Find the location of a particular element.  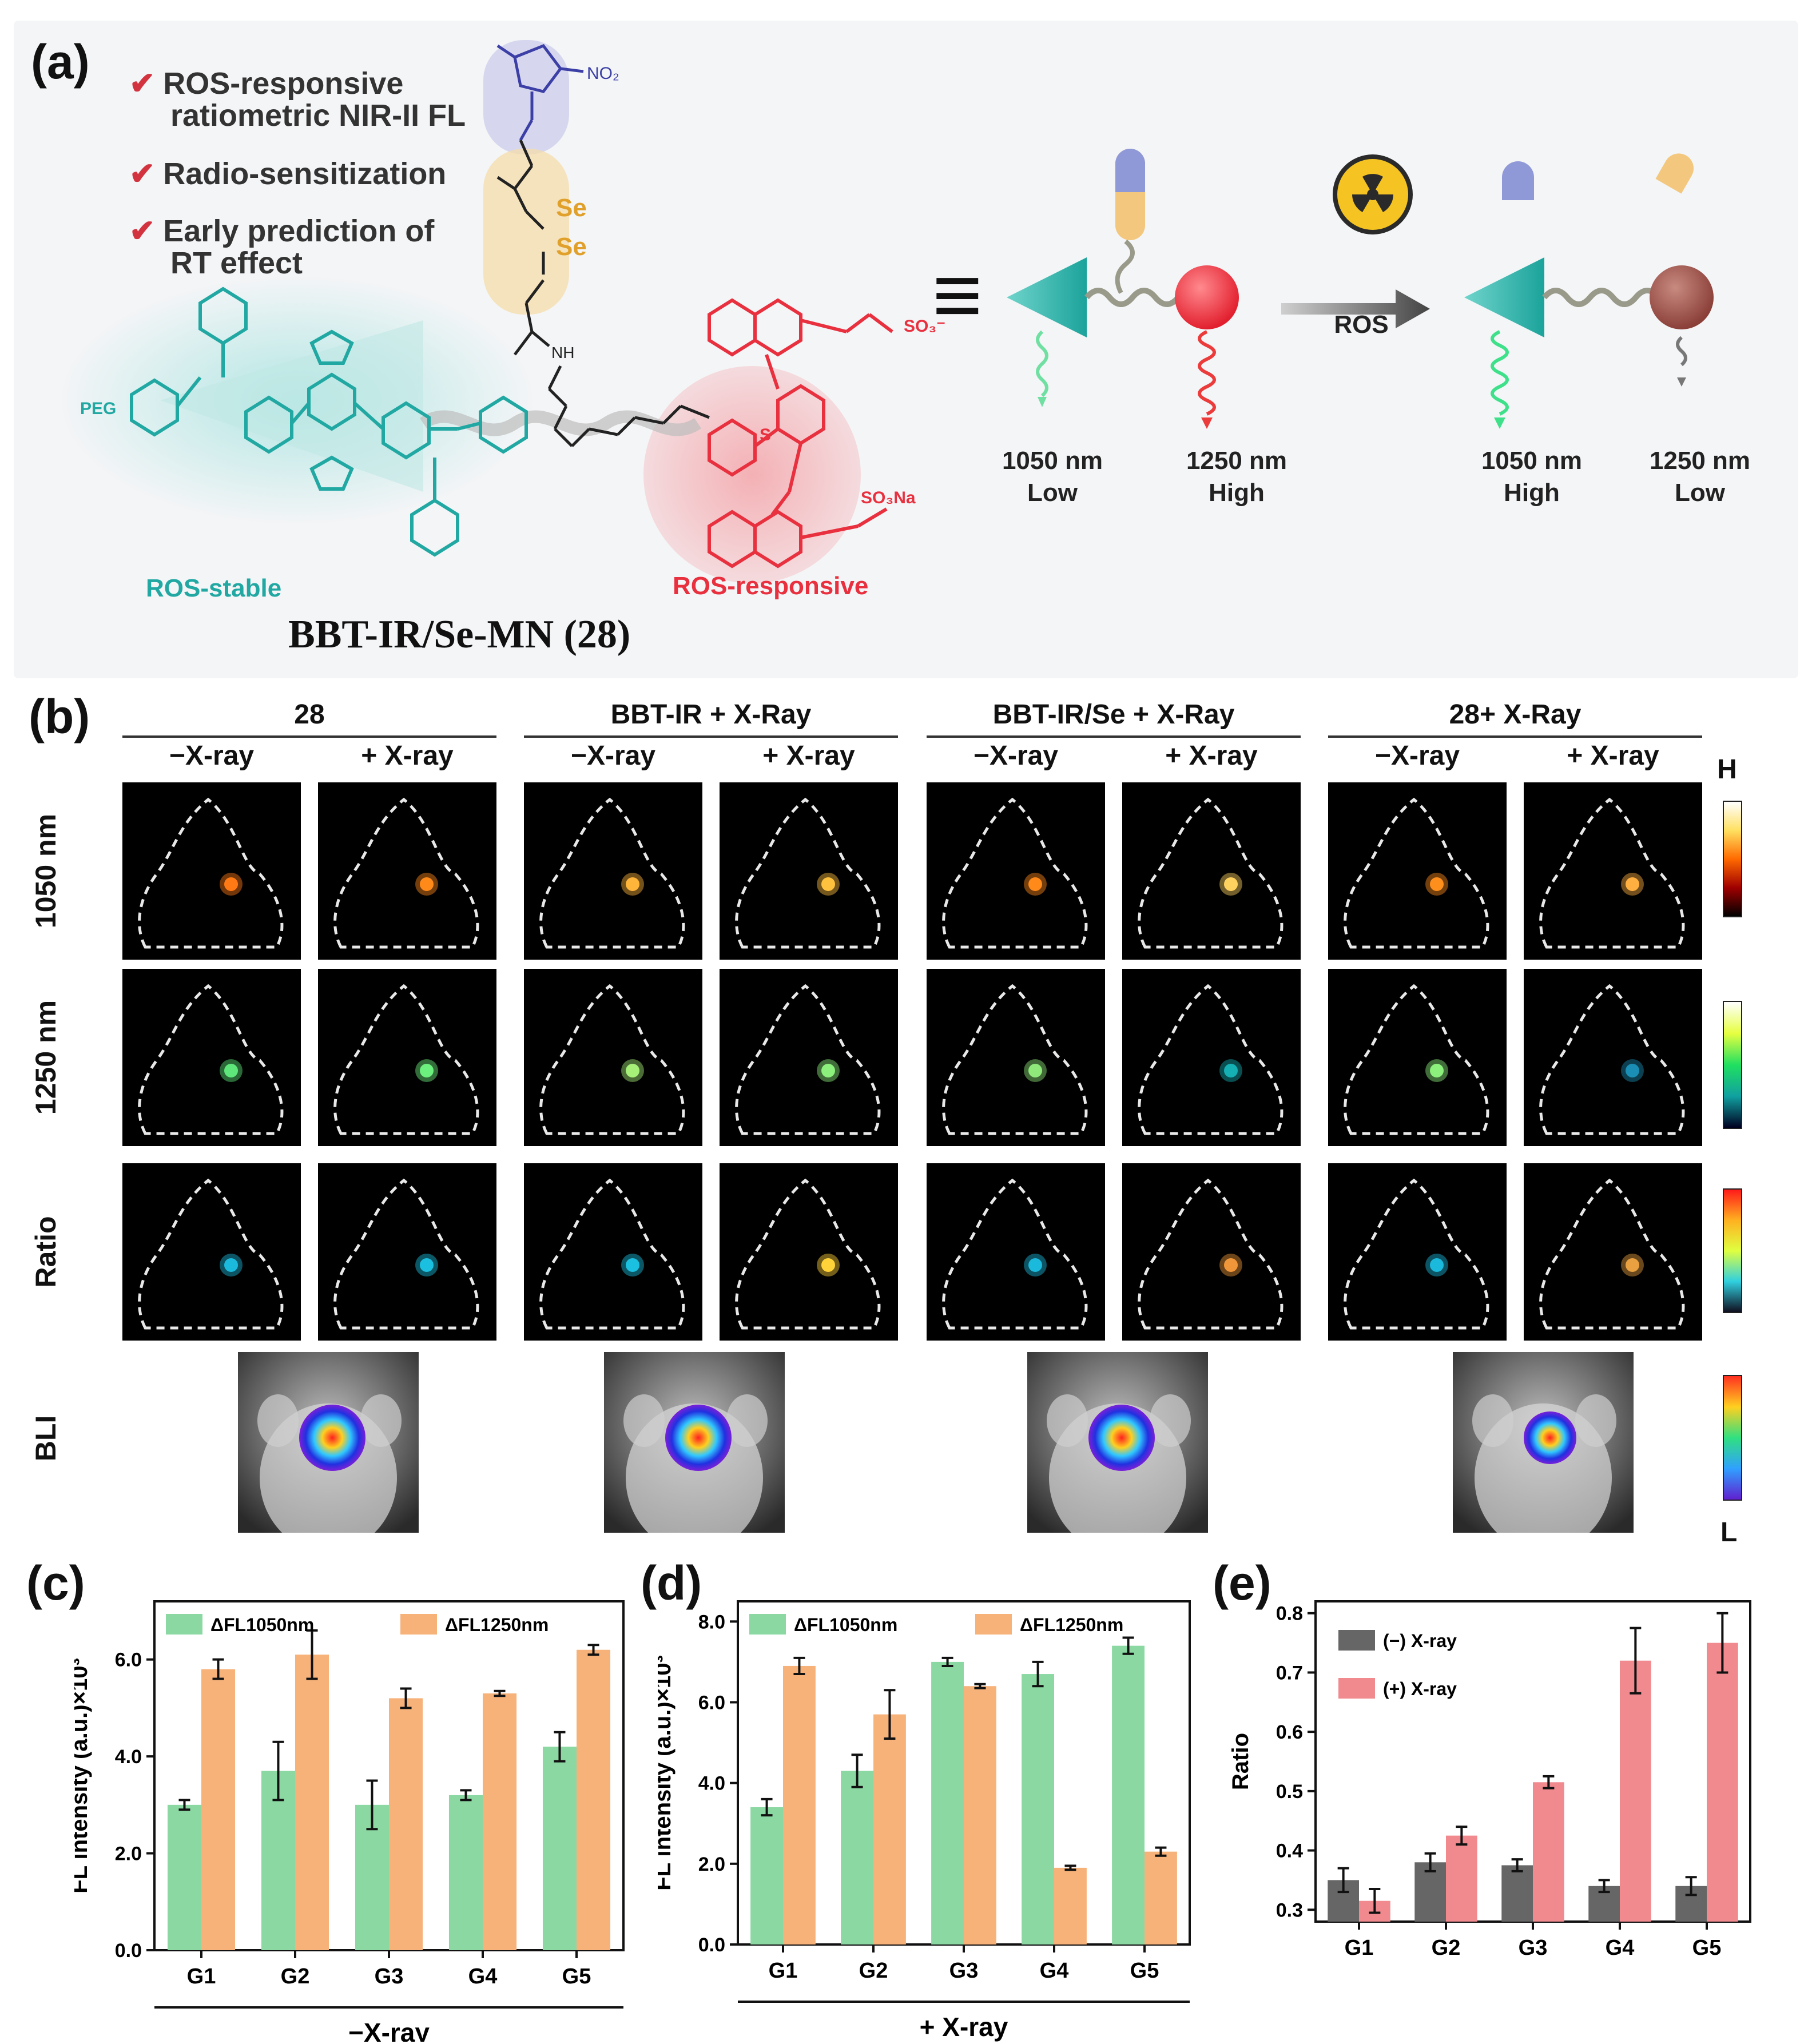

emission-1250-strong is located at coordinates (1207, 373).